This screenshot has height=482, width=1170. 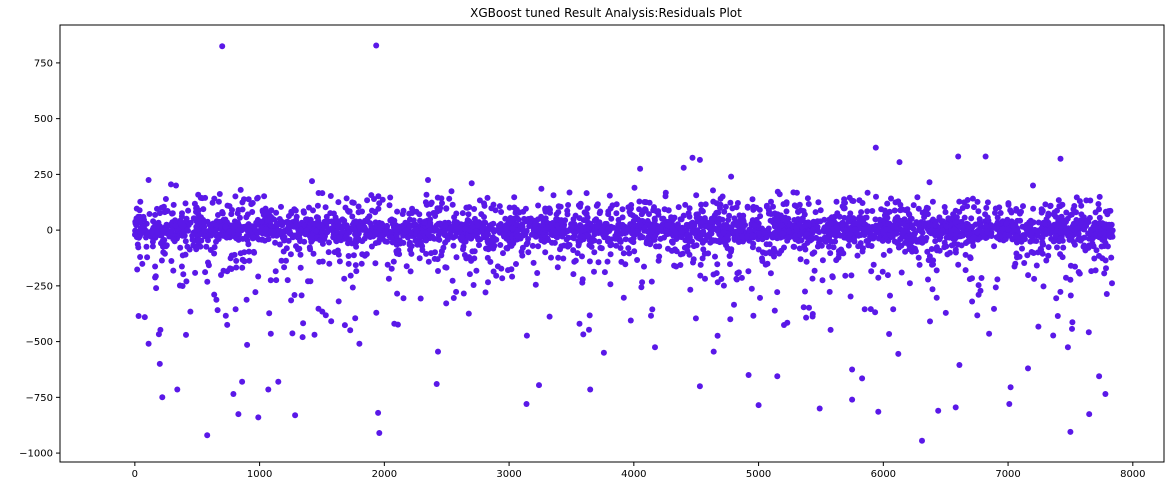 I want to click on x-tick-label: 2000, so click(x=384, y=474).